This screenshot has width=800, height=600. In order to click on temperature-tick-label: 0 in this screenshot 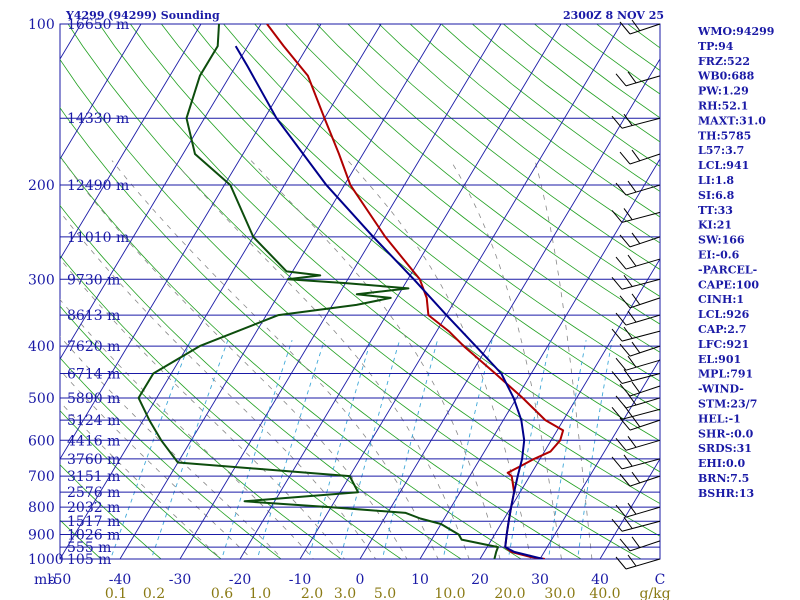, I will do `click(360, 580)`.